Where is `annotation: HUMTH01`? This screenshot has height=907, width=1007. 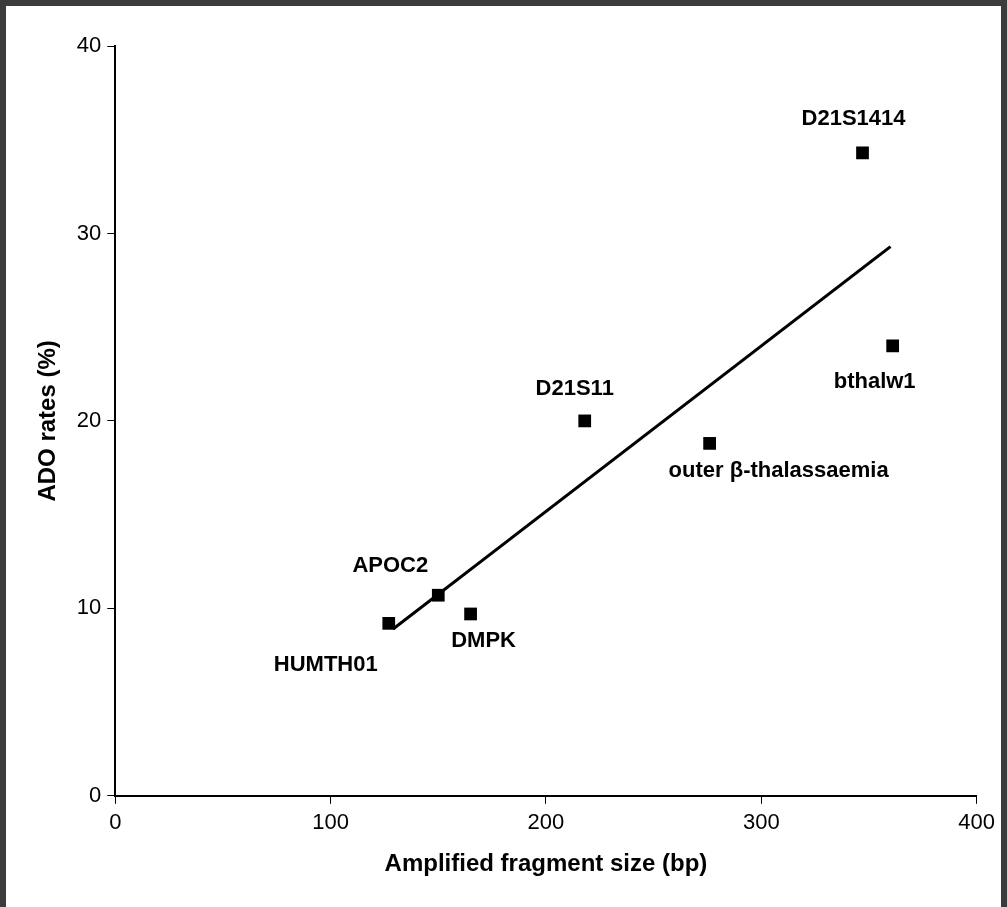 annotation: HUMTH01 is located at coordinates (325, 664).